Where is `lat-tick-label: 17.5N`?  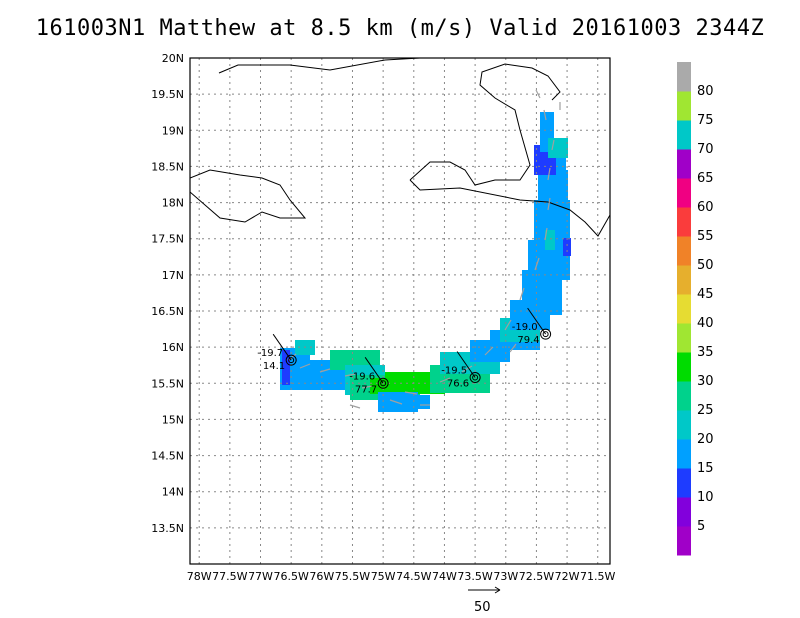
lat-tick-label: 17.5N is located at coordinates (167, 239).